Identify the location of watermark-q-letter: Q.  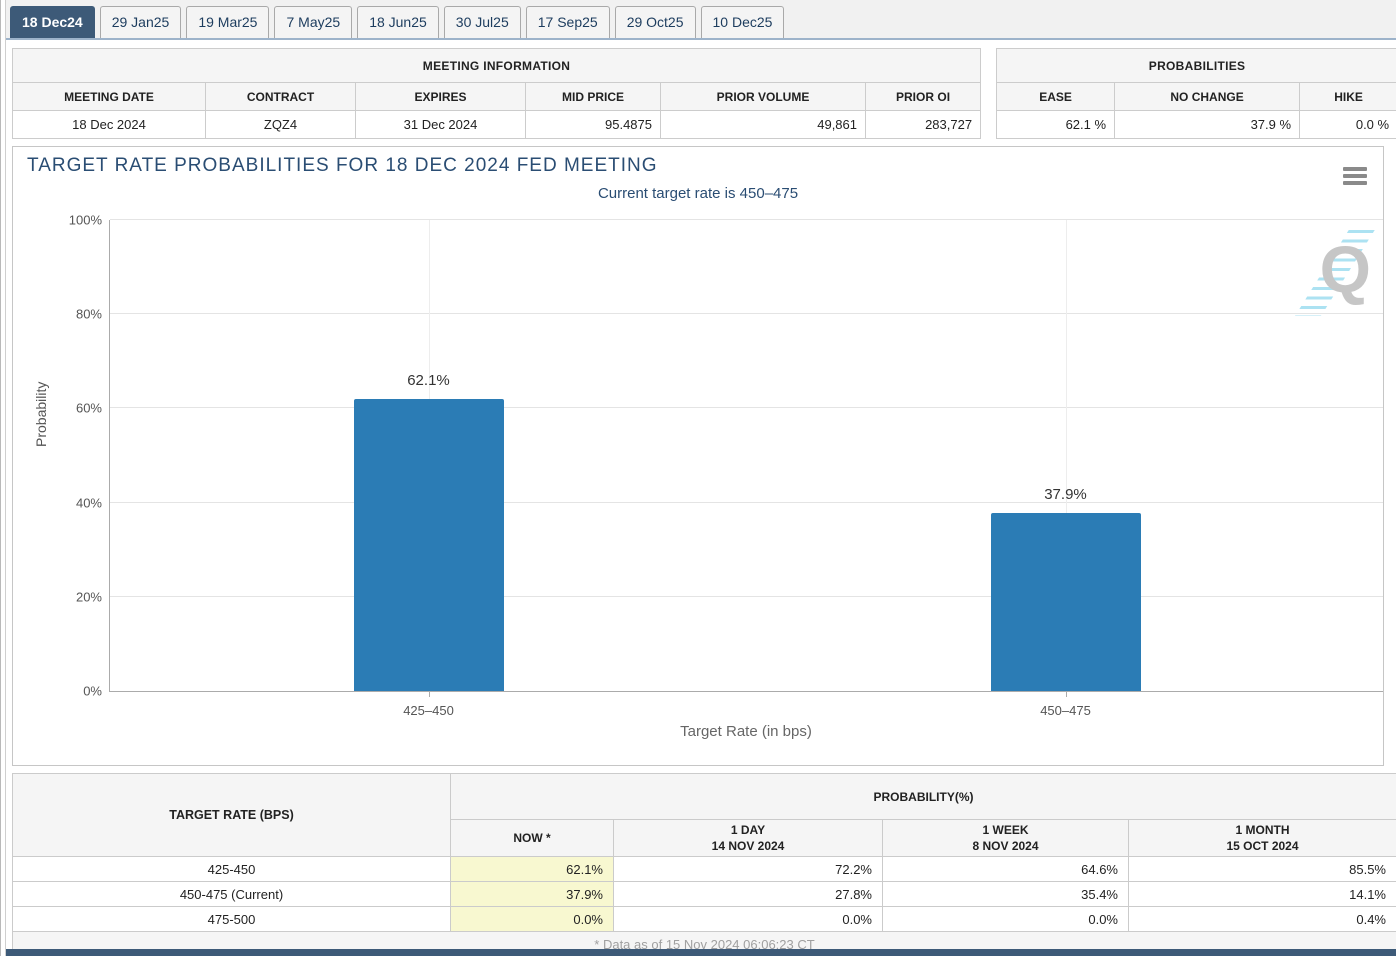
(1345, 269).